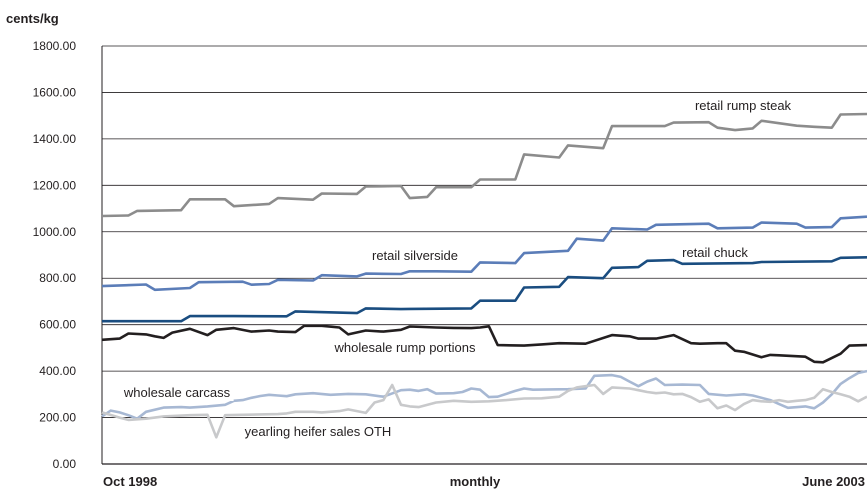 The image size is (867, 491). I want to click on y-tick-label: 1000.00, so click(55, 232).